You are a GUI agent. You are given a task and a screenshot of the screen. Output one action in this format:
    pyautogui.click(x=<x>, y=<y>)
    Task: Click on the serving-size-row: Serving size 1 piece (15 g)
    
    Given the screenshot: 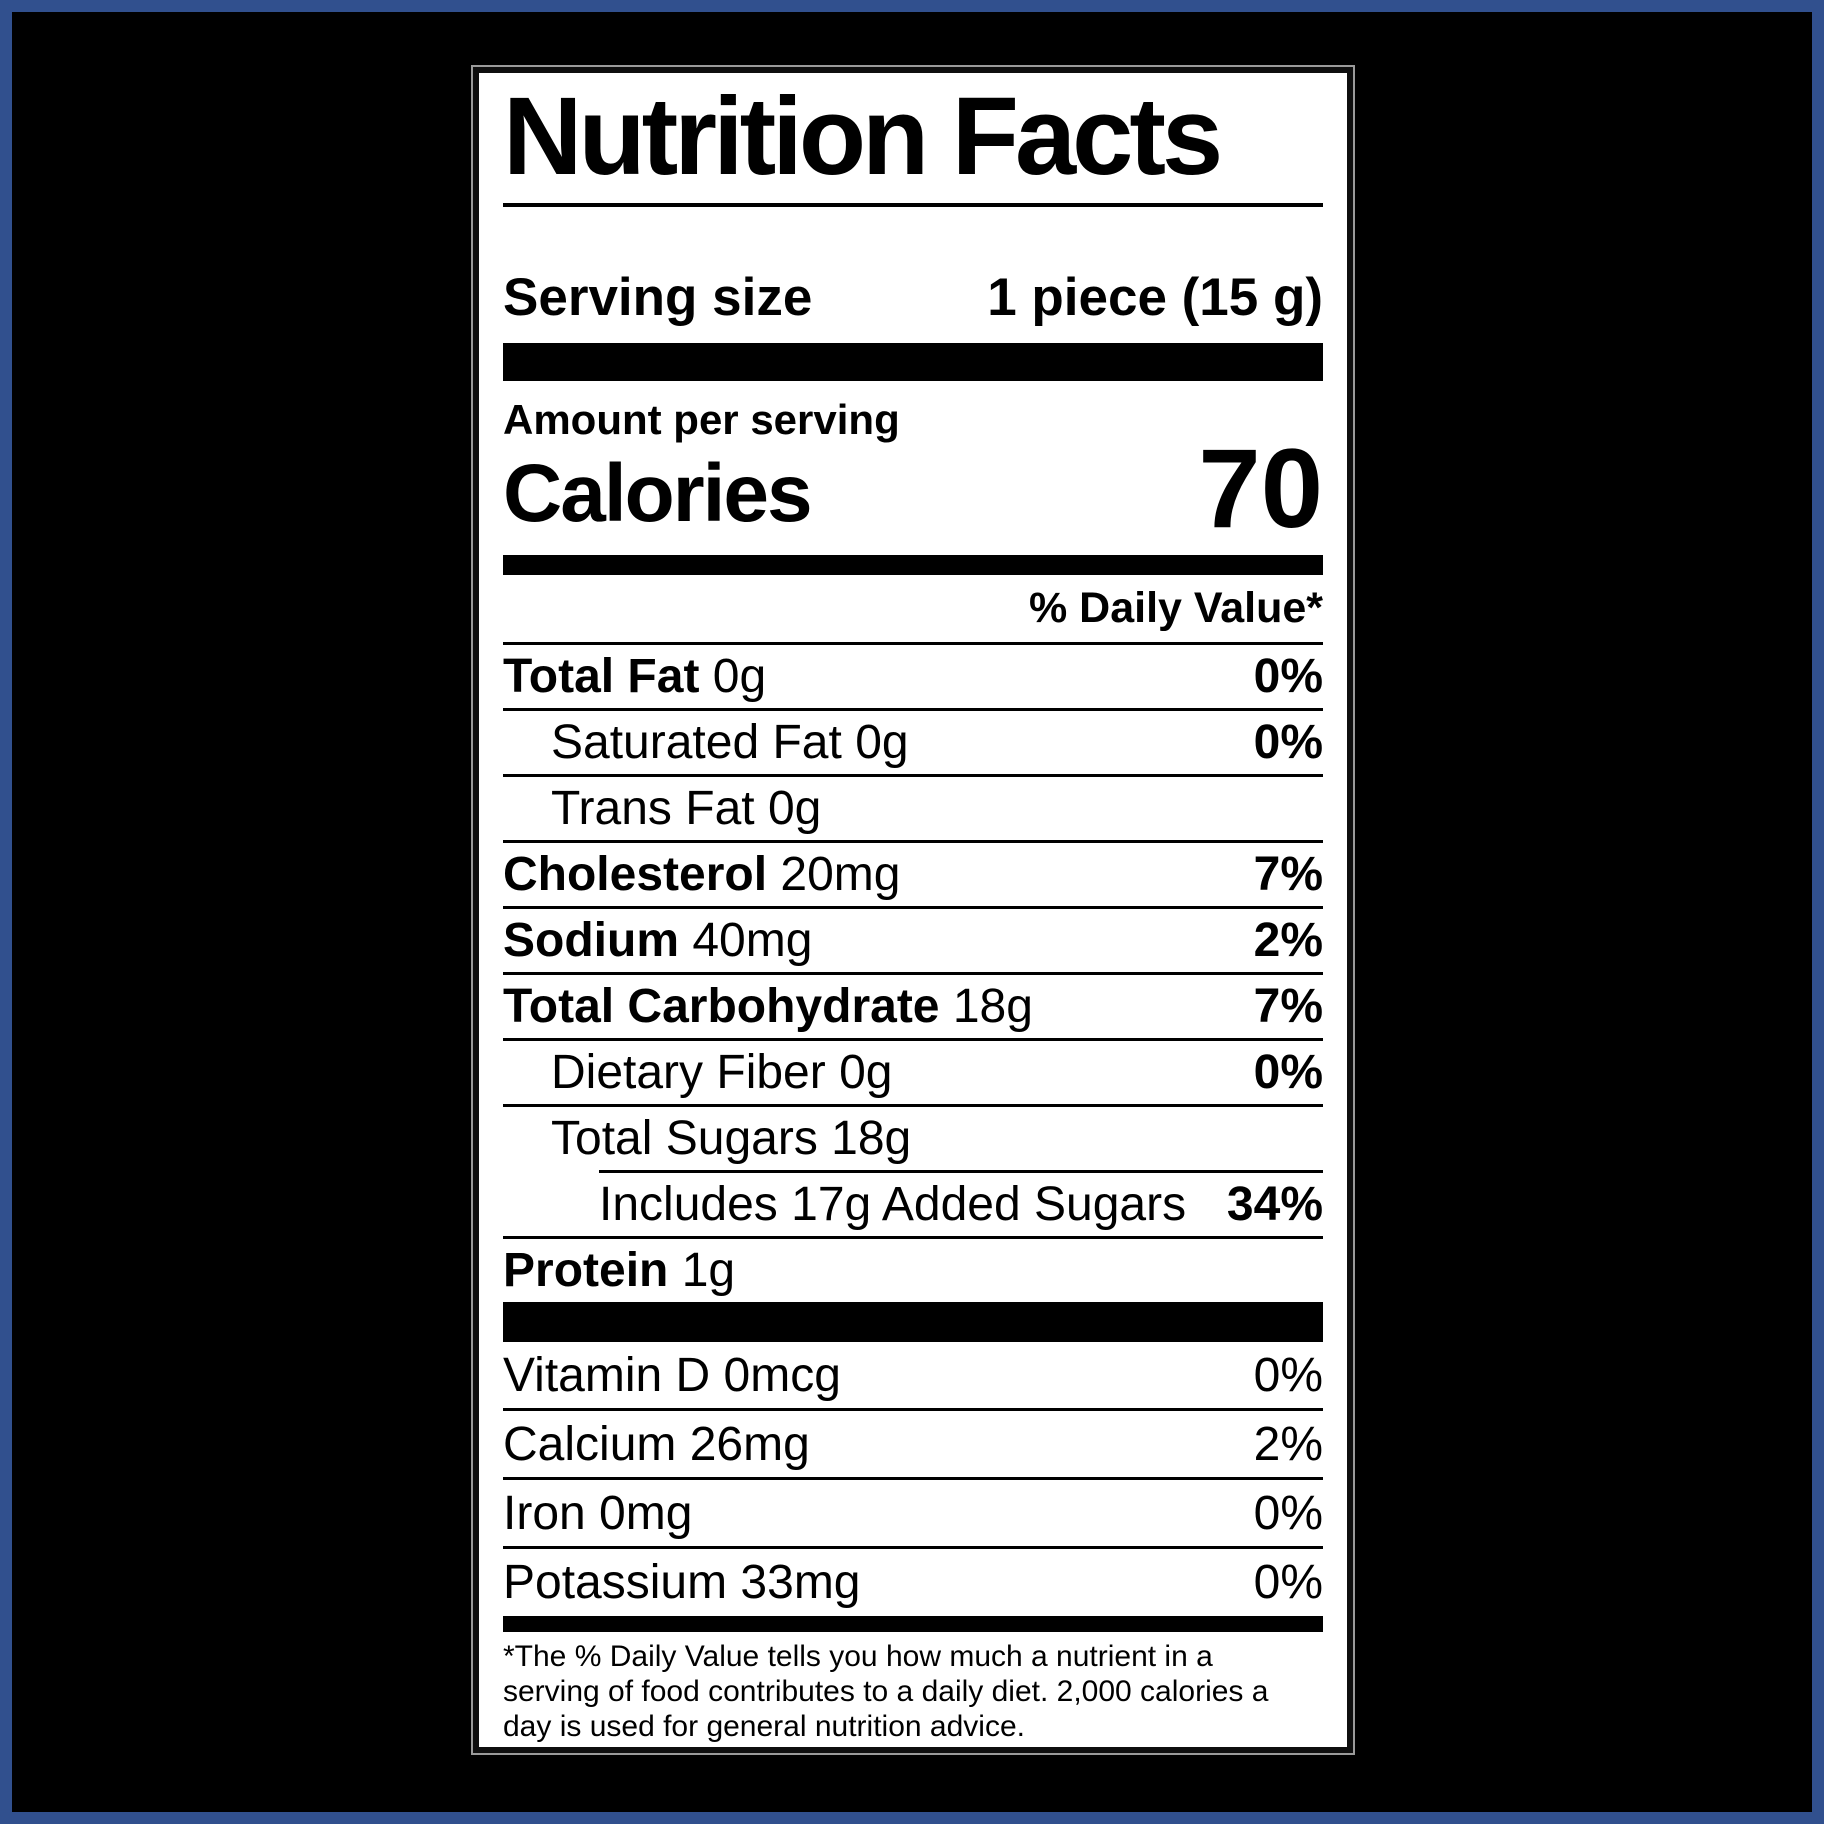 What is the action you would take?
    pyautogui.click(x=913, y=297)
    